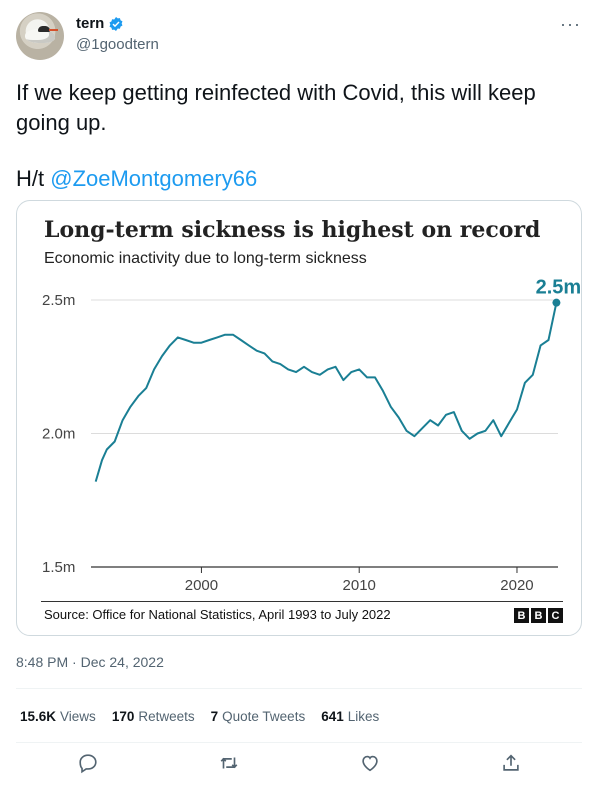  Describe the element at coordinates (296, 179) in the screenshot. I see `hat-tip-line: H/t @ZoeMontgomery66` at that location.